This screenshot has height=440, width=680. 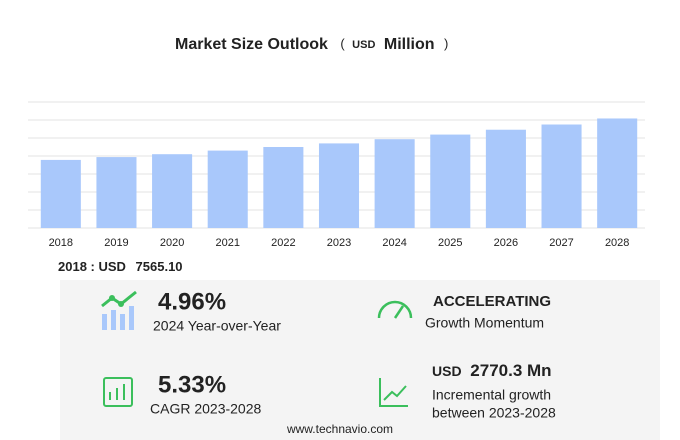 What do you see at coordinates (283, 243) in the screenshot?
I see `x-tick-label: 2022` at bounding box center [283, 243].